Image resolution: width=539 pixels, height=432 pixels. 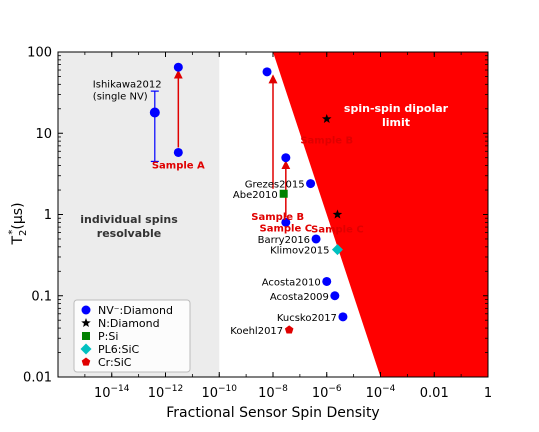 I want to click on point-label: Barry2016, so click(x=284, y=240).